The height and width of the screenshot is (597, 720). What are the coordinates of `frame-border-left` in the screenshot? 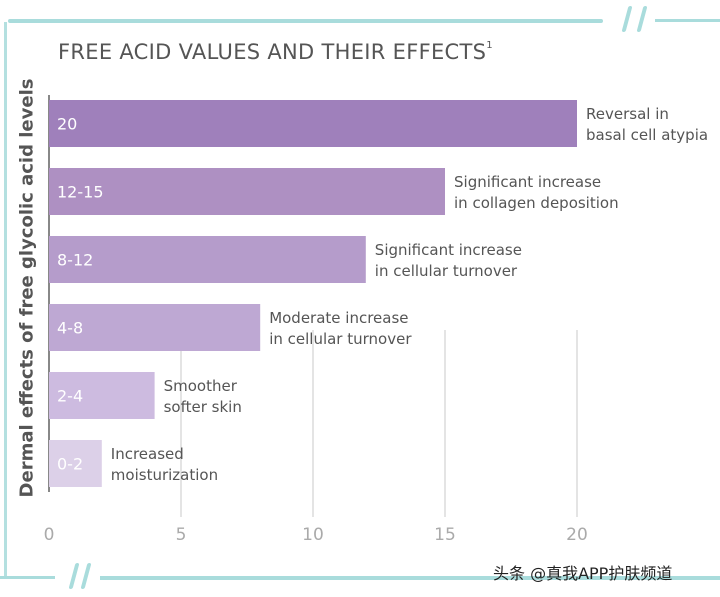 It's located at (5, 299).